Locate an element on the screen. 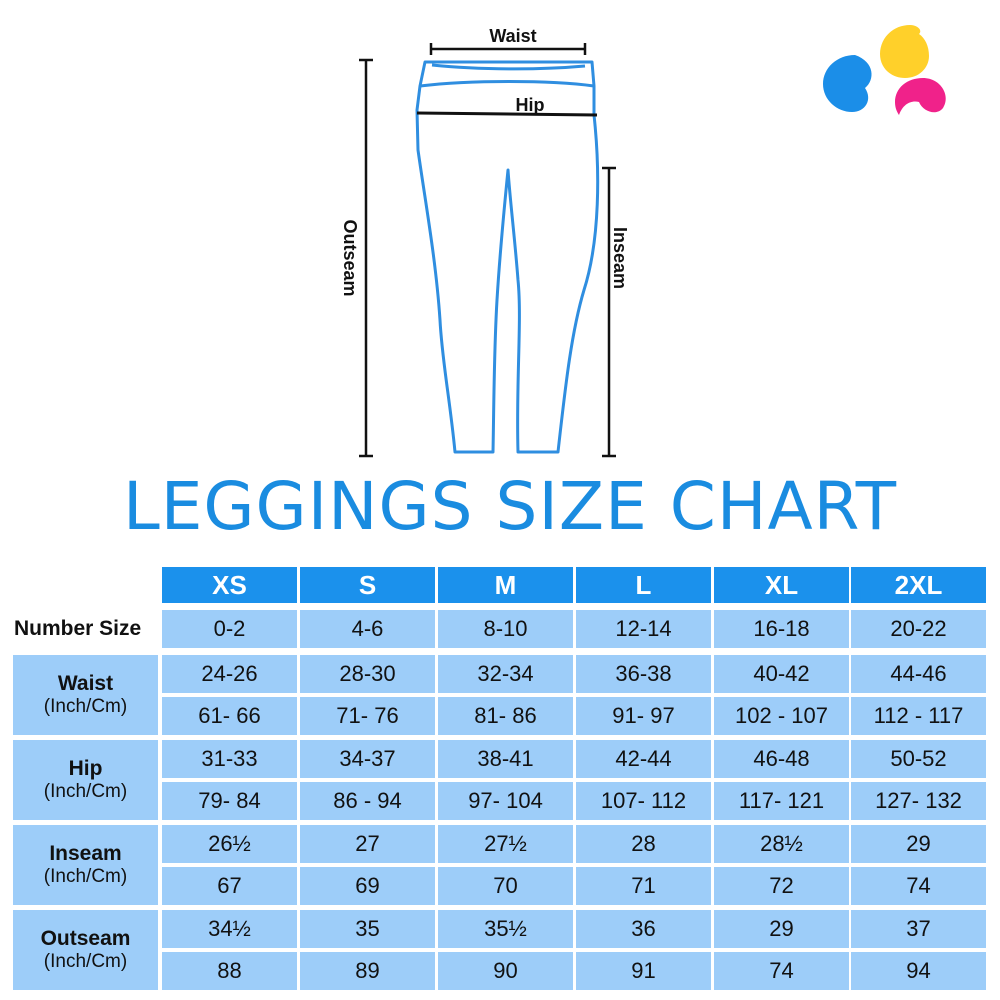 Image resolution: width=1000 pixels, height=1000 pixels. row-label-hip: Hip (Inch/Cm) is located at coordinates (85, 780).